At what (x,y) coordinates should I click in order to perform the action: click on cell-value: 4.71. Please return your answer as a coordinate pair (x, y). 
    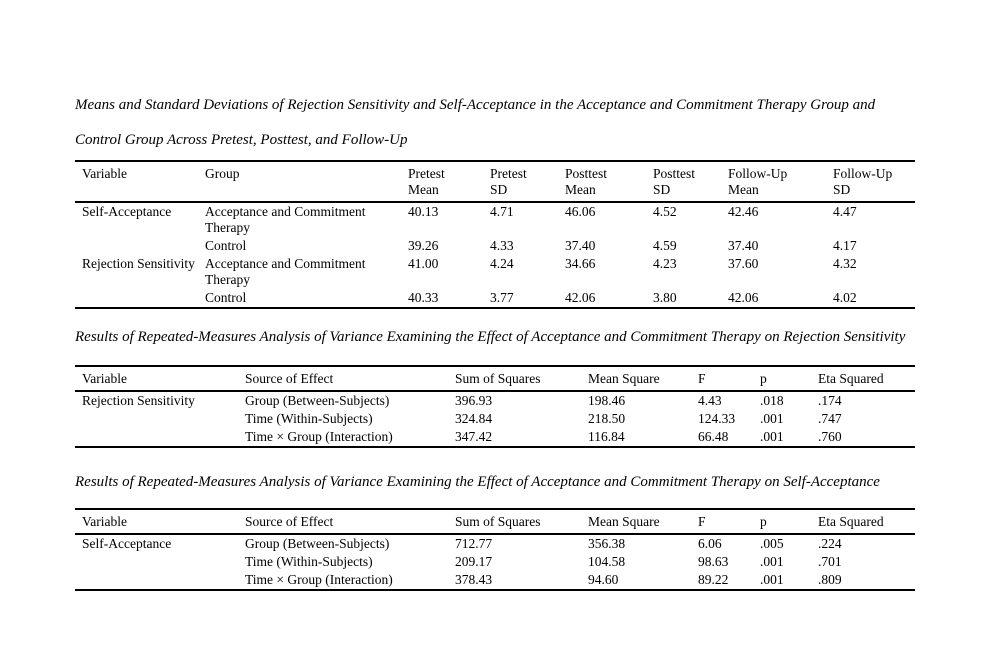
    Looking at the image, I should click on (502, 211).